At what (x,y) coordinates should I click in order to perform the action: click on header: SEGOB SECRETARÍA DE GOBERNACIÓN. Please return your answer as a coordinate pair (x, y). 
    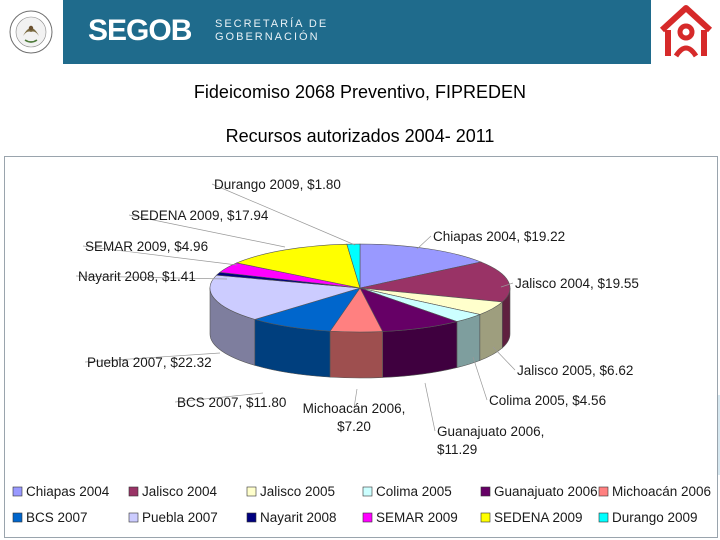
    Looking at the image, I should click on (360, 32).